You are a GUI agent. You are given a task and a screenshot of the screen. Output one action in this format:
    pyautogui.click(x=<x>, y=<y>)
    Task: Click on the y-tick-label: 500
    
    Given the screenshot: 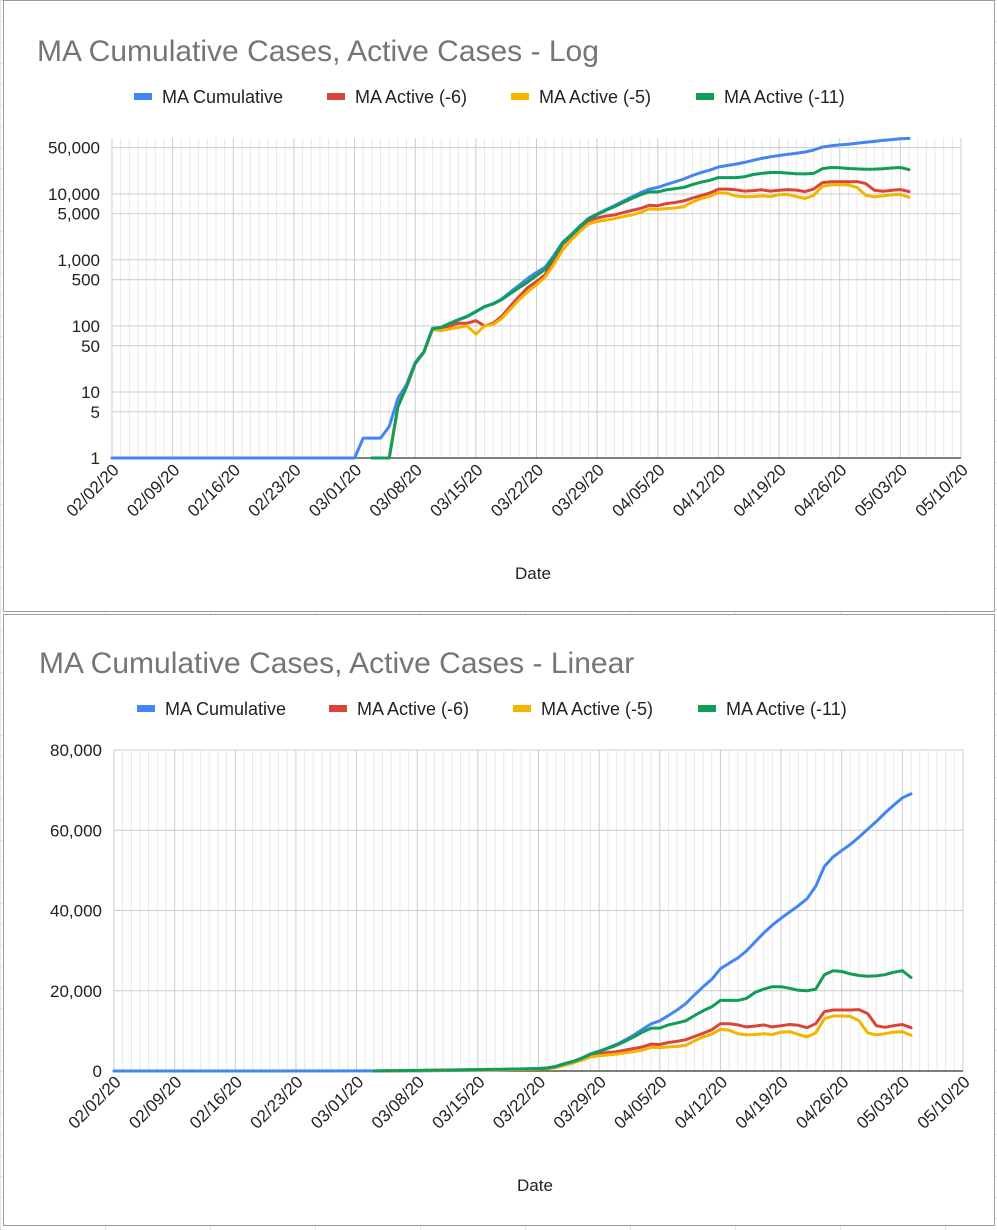 What is the action you would take?
    pyautogui.click(x=86, y=280)
    